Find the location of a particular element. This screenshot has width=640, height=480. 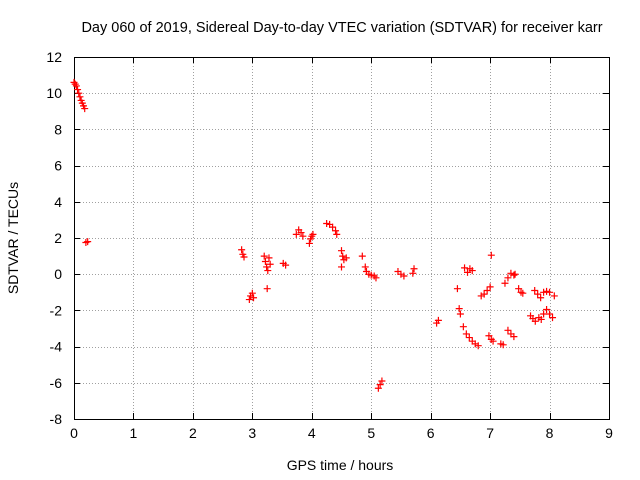

y-axis-title: SDTVAR / TECUs is located at coordinates (13, 238).